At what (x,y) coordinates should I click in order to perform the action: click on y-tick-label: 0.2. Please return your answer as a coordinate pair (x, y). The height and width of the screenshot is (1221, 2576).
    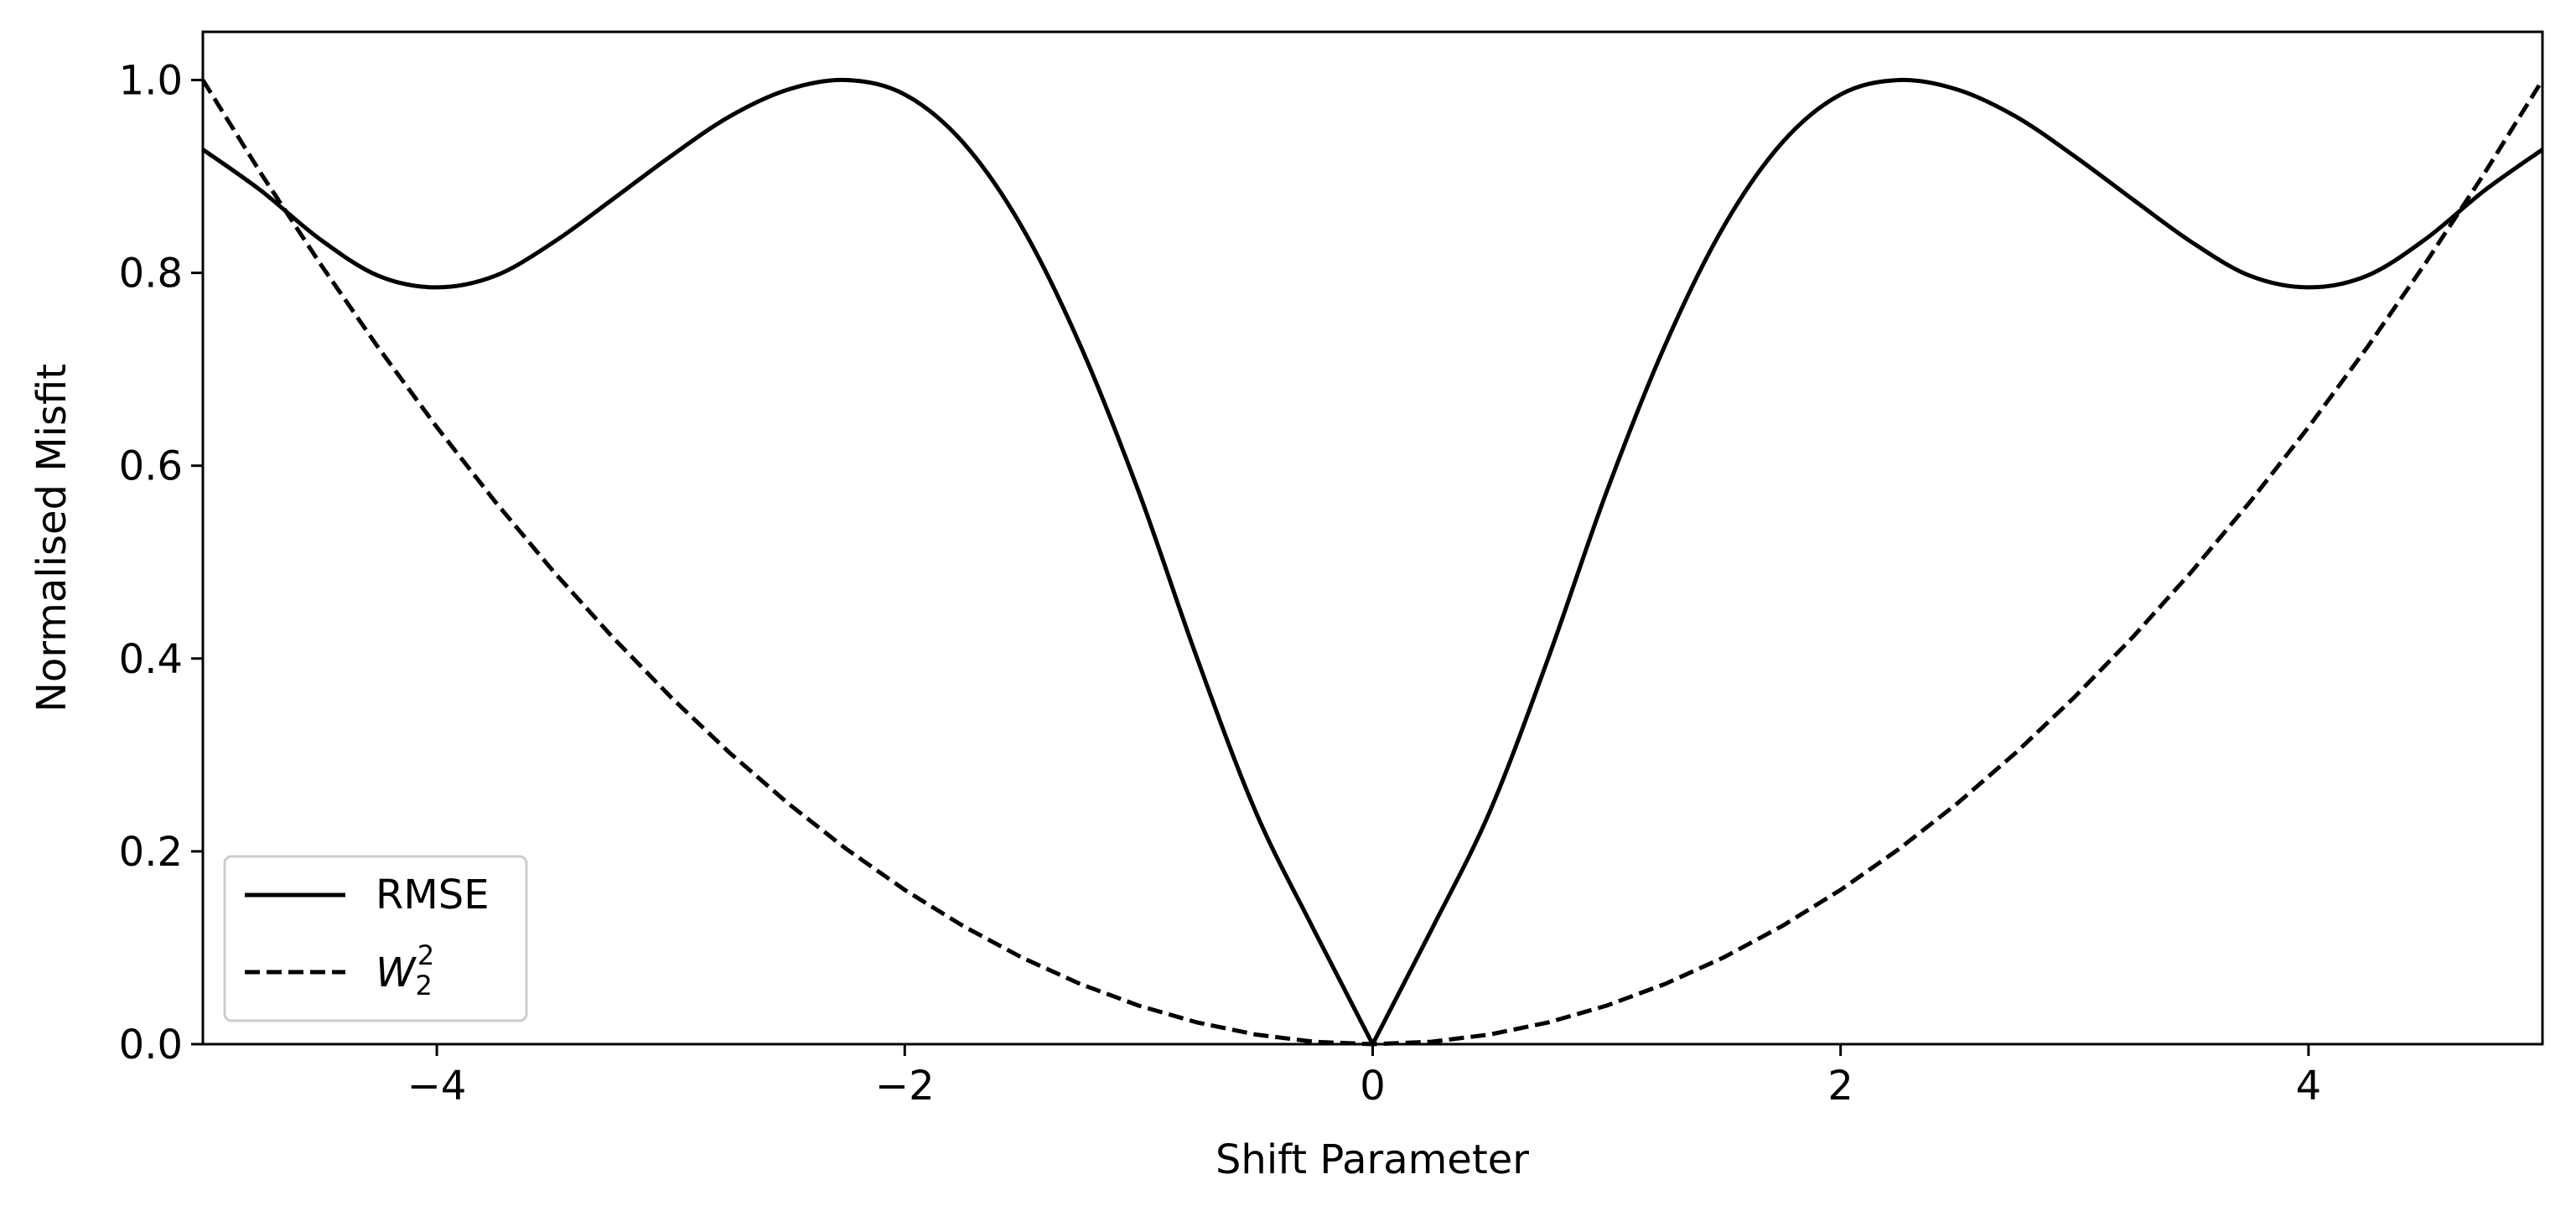
    Looking at the image, I should click on (151, 852).